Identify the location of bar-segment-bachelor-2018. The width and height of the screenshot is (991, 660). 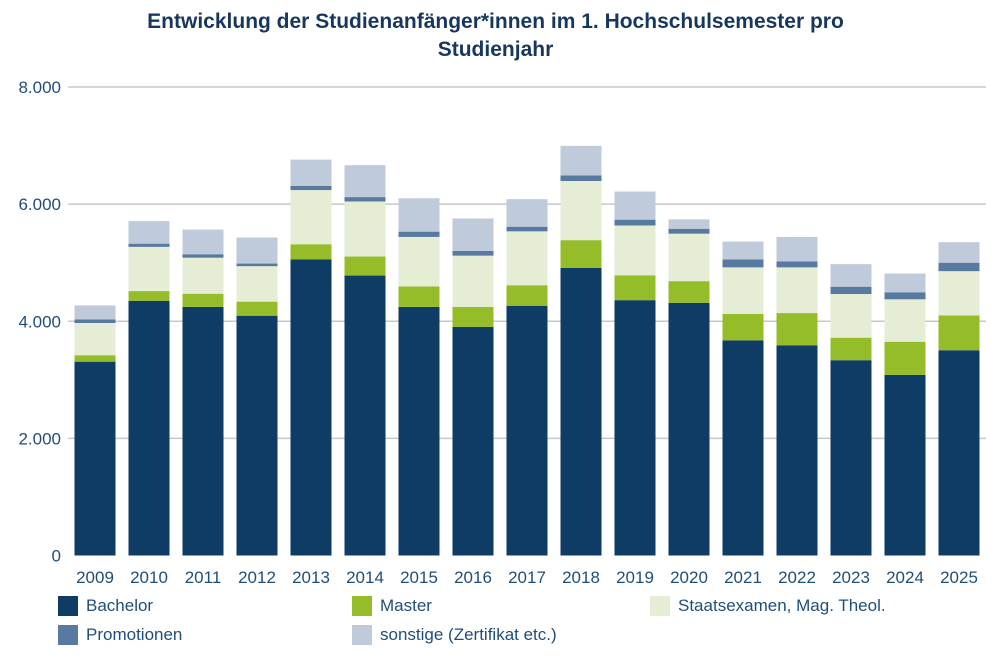
(581, 411).